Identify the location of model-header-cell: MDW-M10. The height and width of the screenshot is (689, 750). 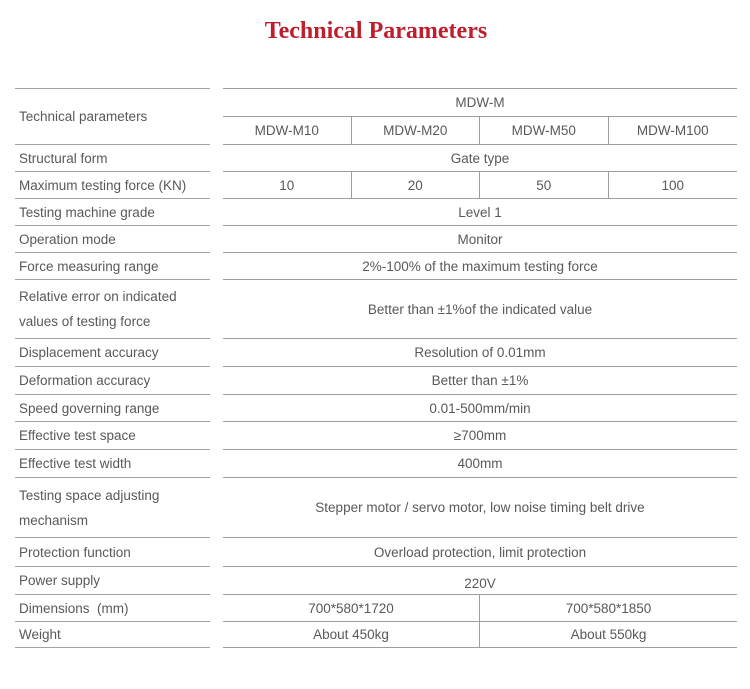
(287, 130).